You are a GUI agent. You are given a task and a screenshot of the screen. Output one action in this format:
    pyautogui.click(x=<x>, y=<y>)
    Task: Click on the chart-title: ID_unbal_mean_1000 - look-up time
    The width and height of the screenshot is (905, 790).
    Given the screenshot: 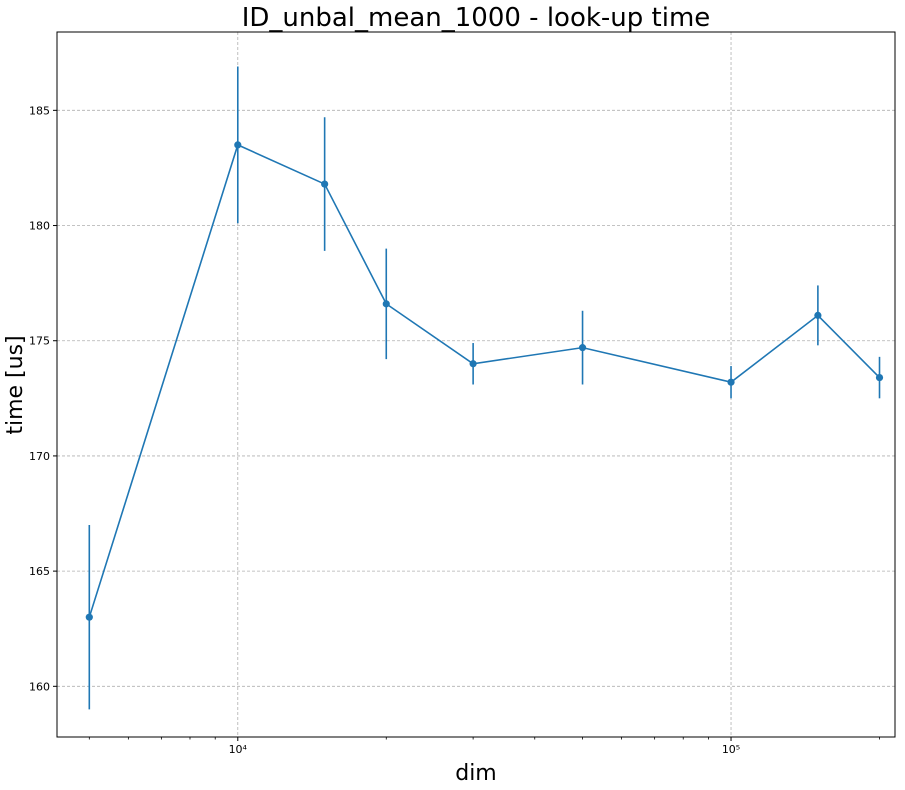 What is the action you would take?
    pyautogui.click(x=476, y=18)
    